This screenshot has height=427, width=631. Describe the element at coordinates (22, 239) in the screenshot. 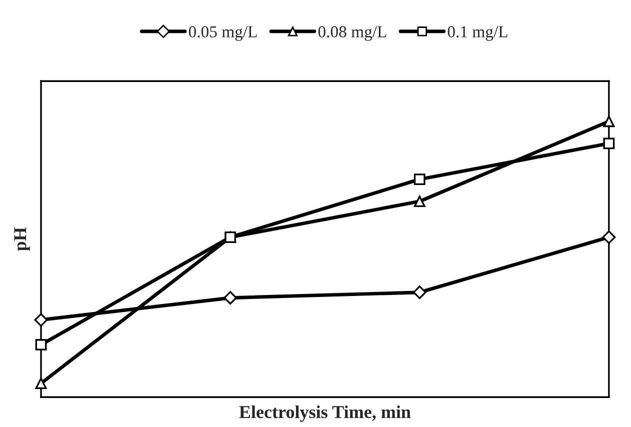

I see `y-axis-title: pH` at that location.